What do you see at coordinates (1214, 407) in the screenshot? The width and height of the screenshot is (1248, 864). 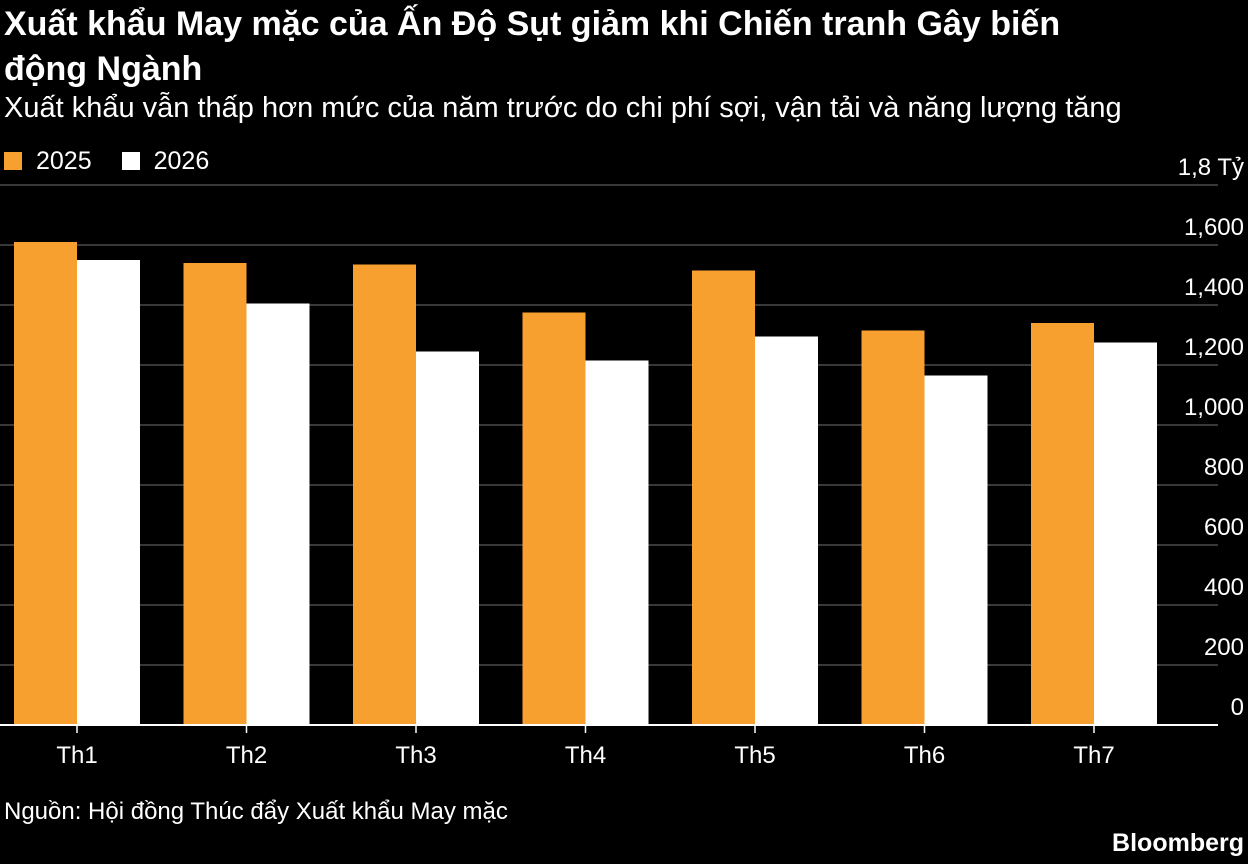 I see `y-tick-label: 1,000` at bounding box center [1214, 407].